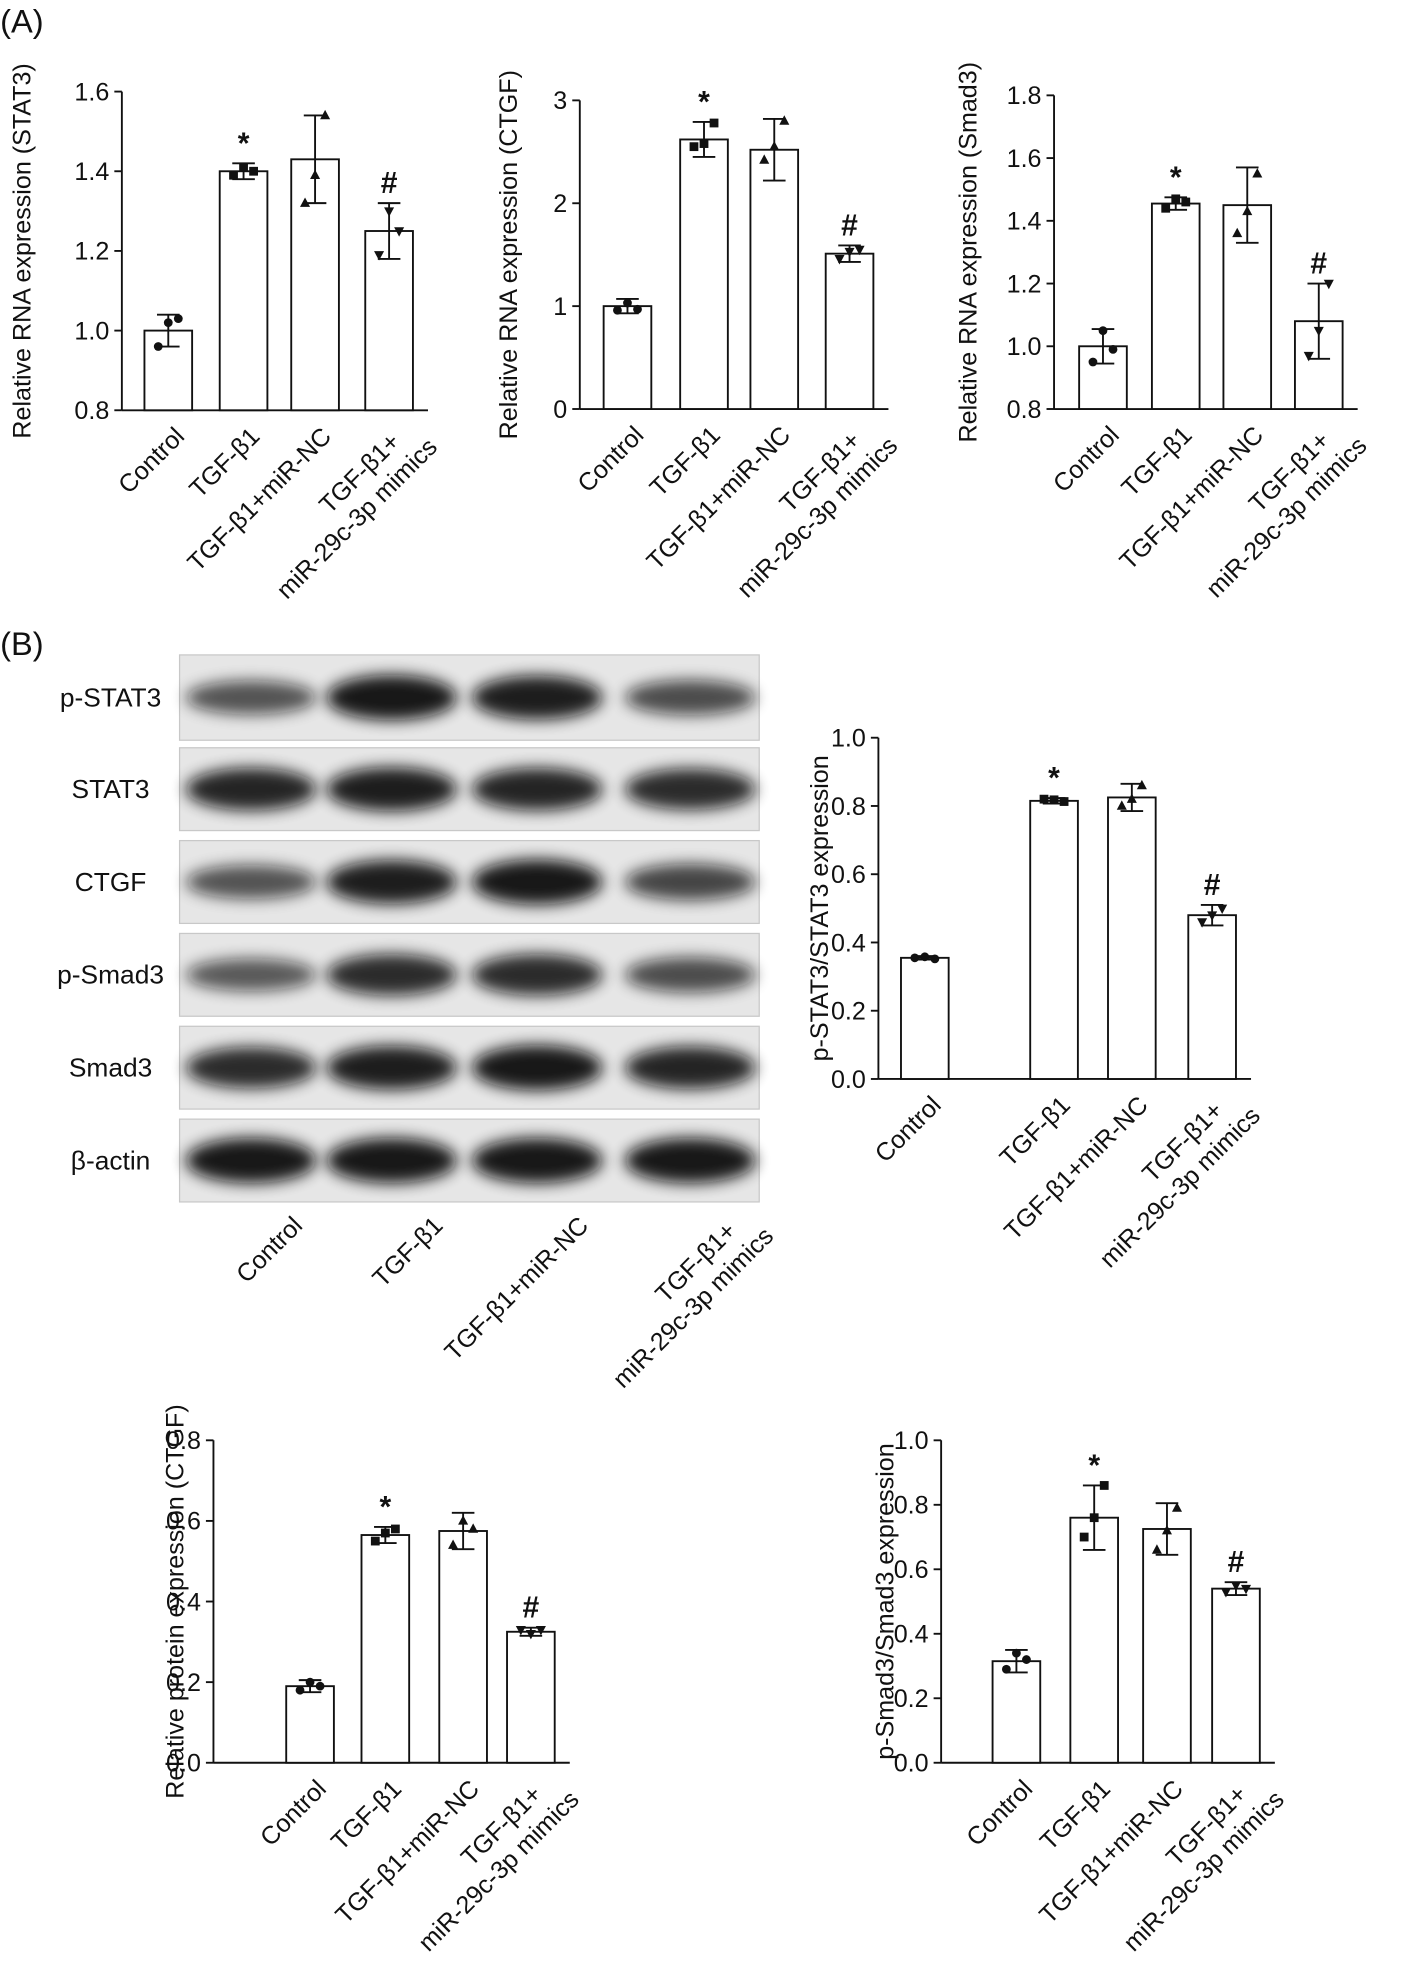 The height and width of the screenshot is (1966, 1403). I want to click on blot-row-label: Smad3, so click(110, 1067).